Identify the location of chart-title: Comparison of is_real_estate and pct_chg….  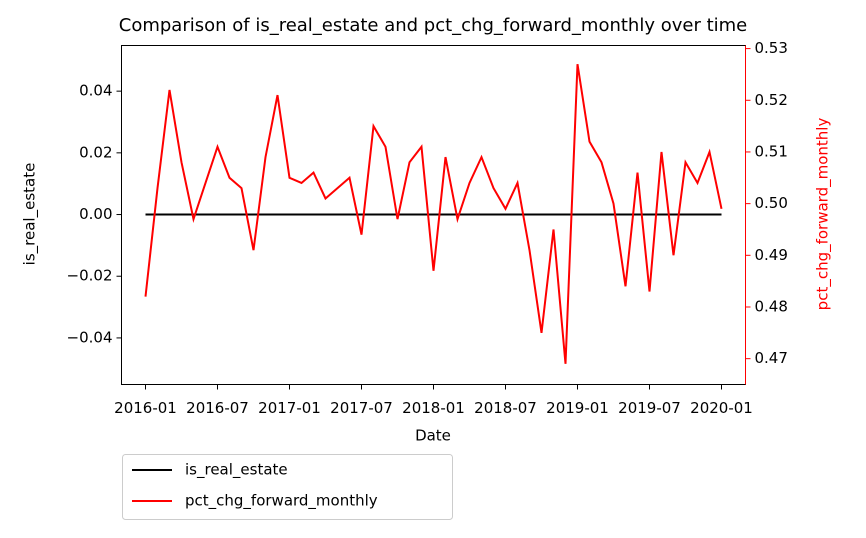
(433, 25).